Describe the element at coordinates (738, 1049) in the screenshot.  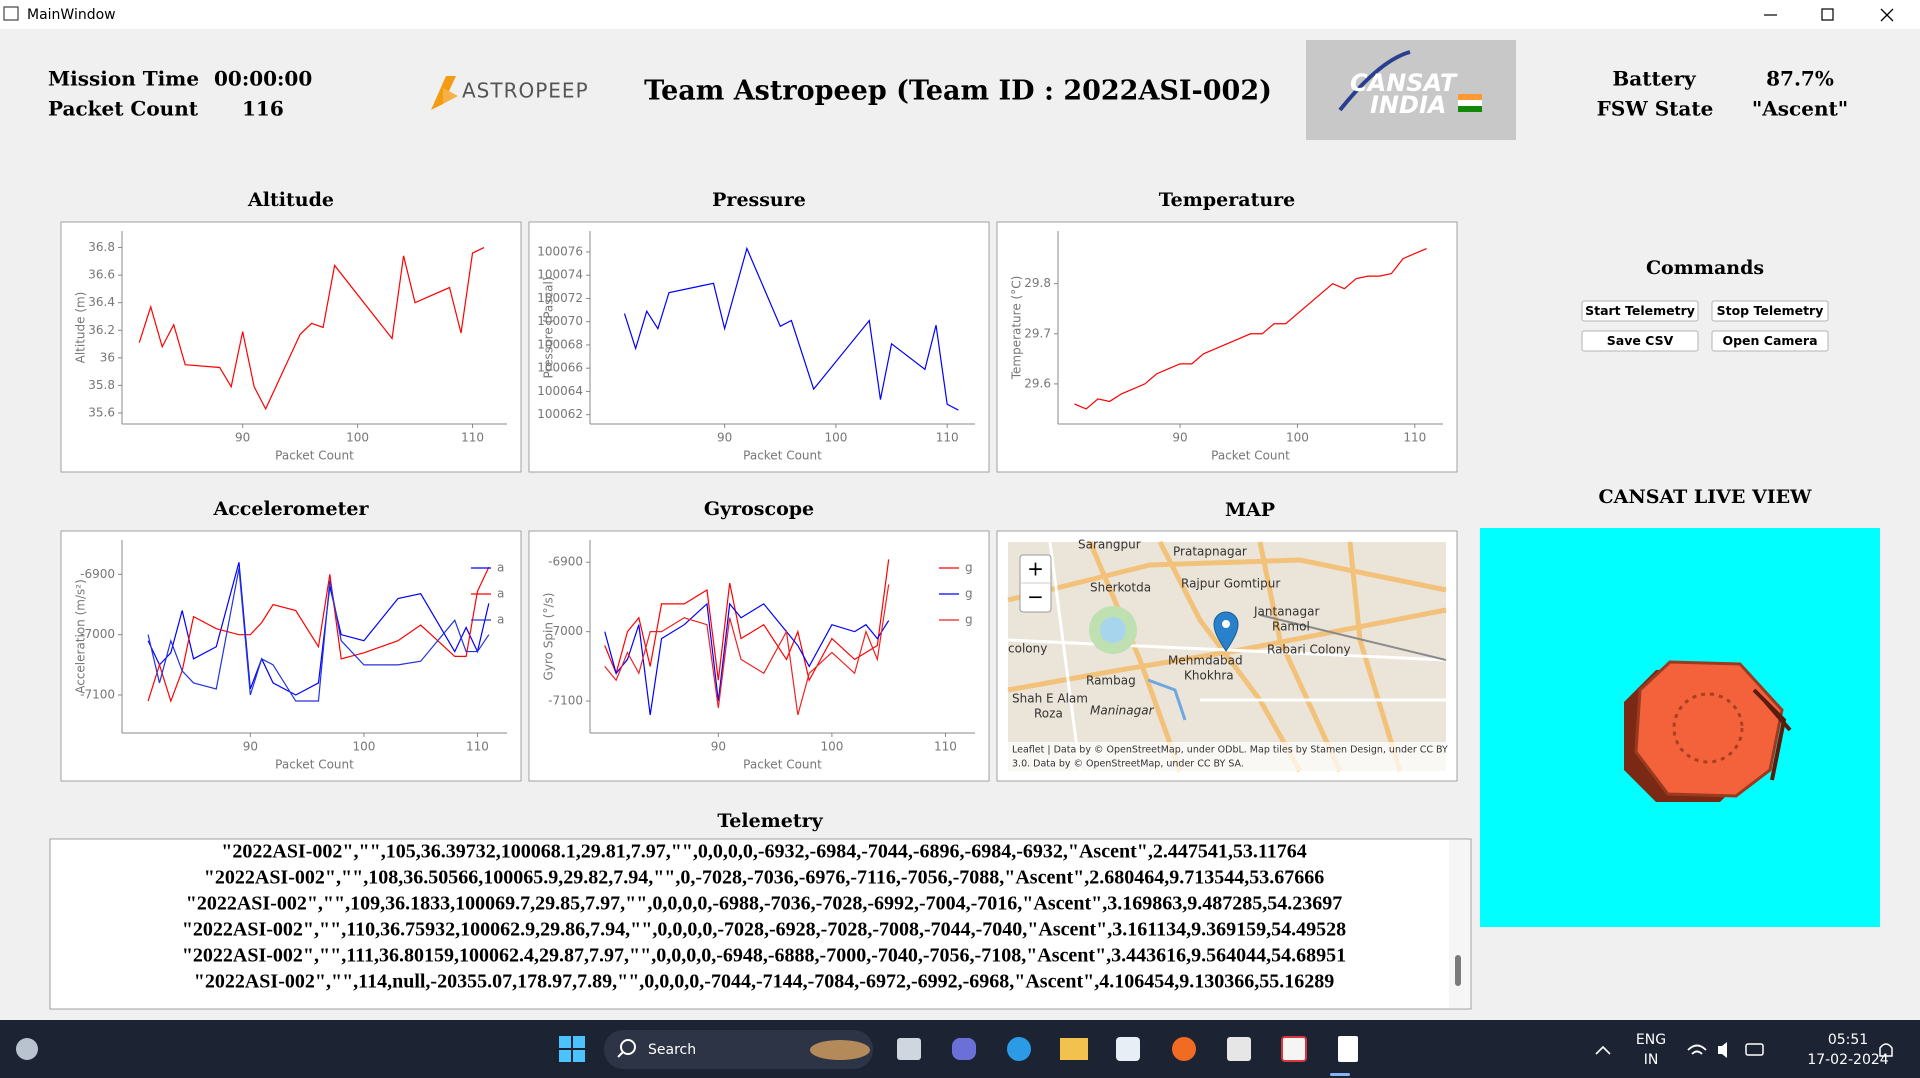
I see `search-box` at that location.